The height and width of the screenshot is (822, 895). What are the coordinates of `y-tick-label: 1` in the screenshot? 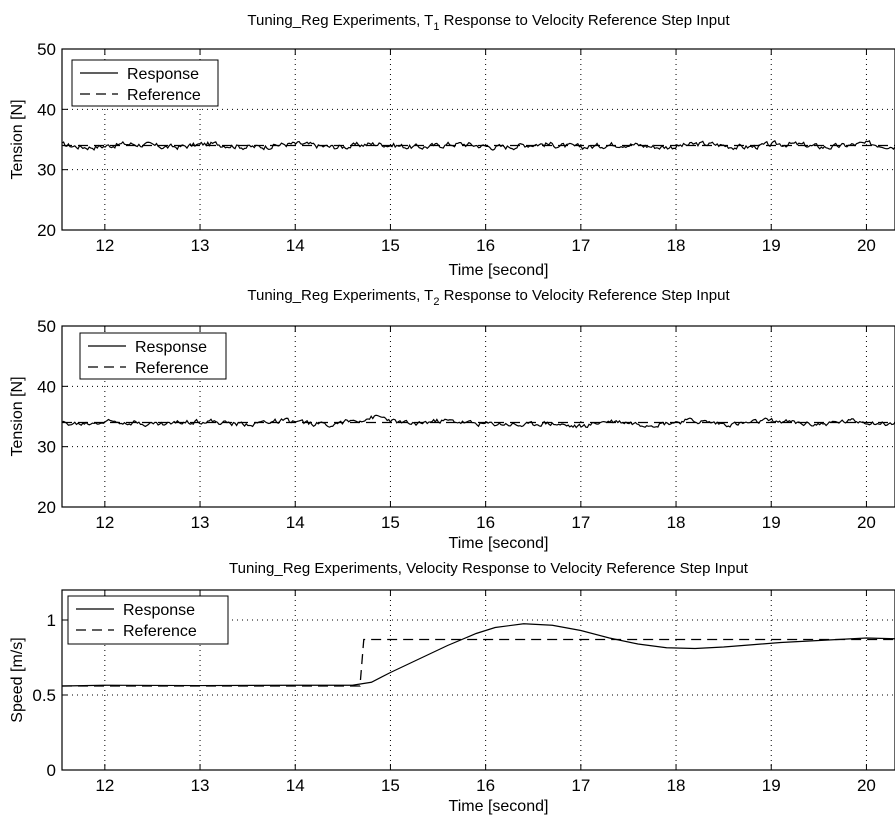 It's located at (51, 620).